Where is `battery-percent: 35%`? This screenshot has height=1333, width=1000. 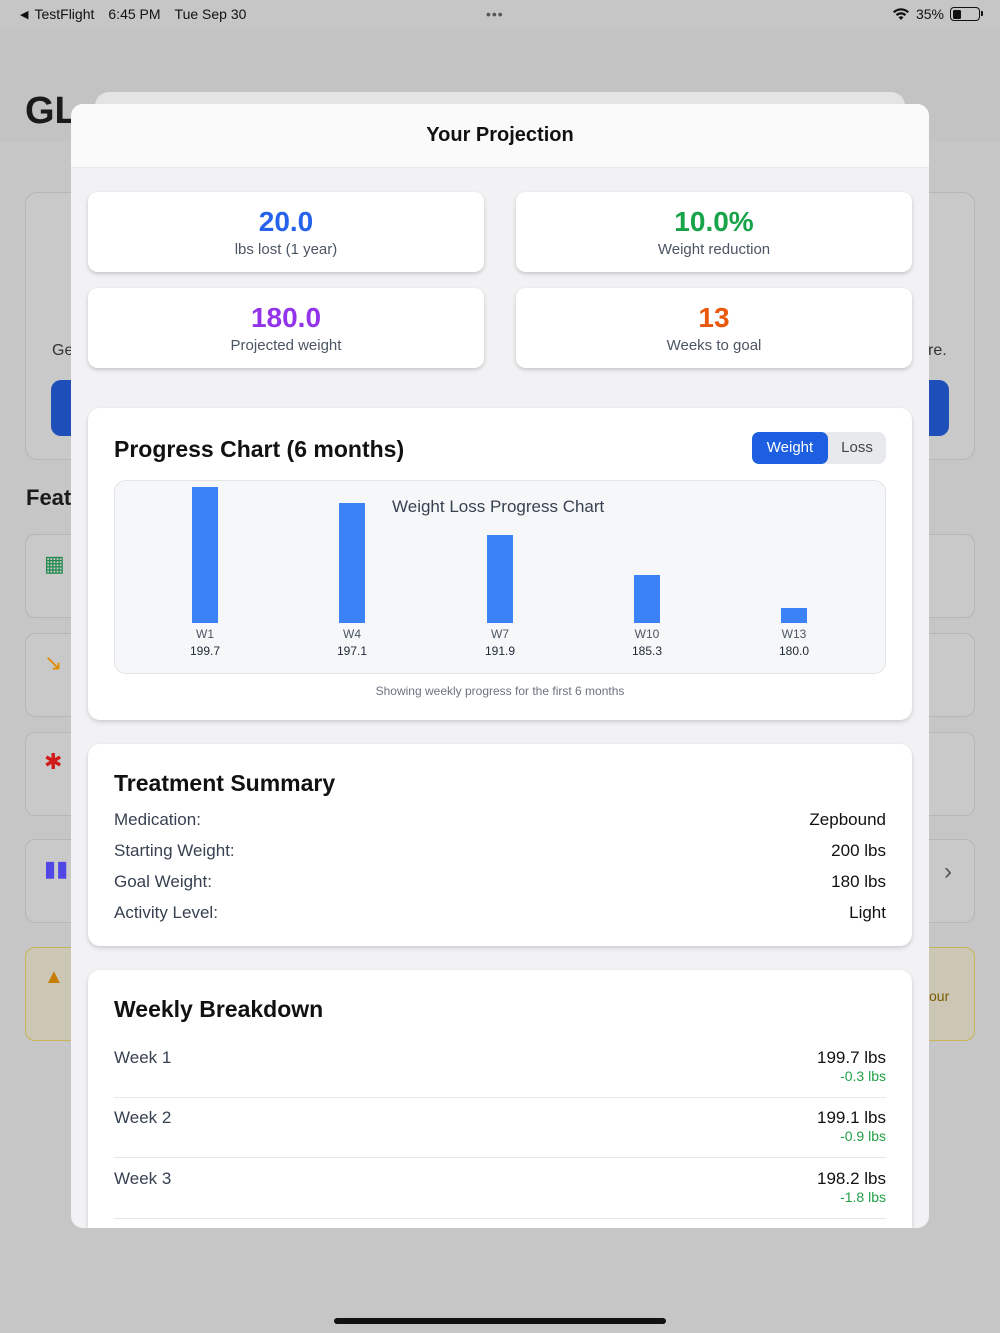 battery-percent: 35% is located at coordinates (929, 14).